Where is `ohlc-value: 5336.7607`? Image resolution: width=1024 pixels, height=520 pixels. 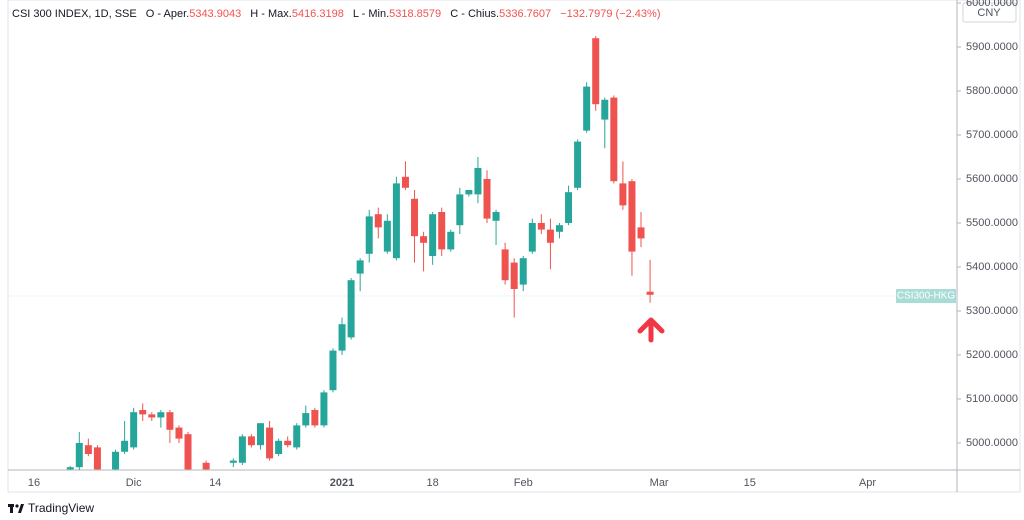 ohlc-value: 5336.7607 is located at coordinates (525, 14).